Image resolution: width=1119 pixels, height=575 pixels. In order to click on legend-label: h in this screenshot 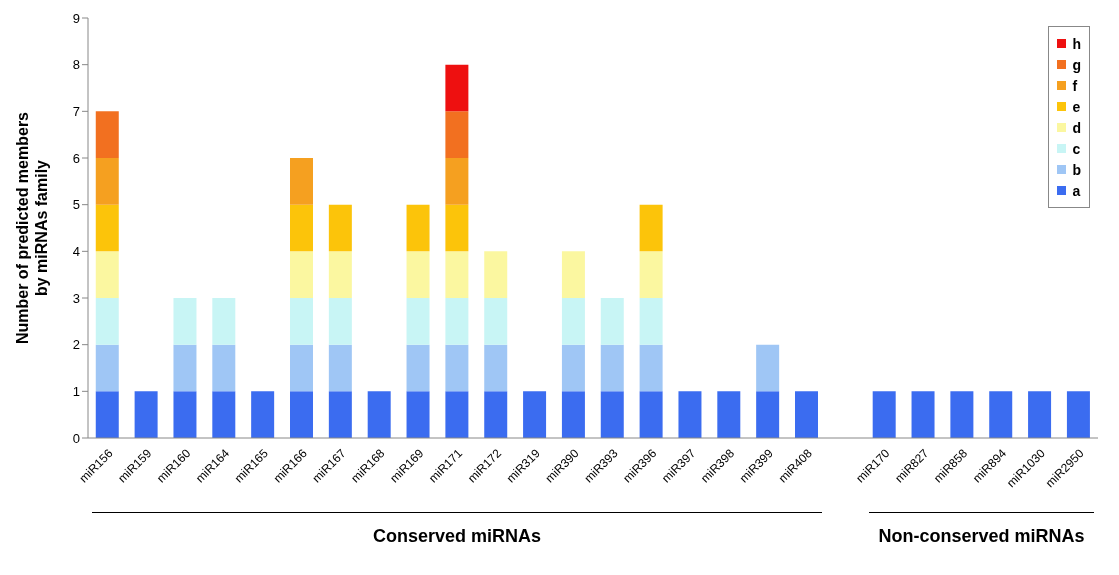, I will do `click(1076, 43)`.